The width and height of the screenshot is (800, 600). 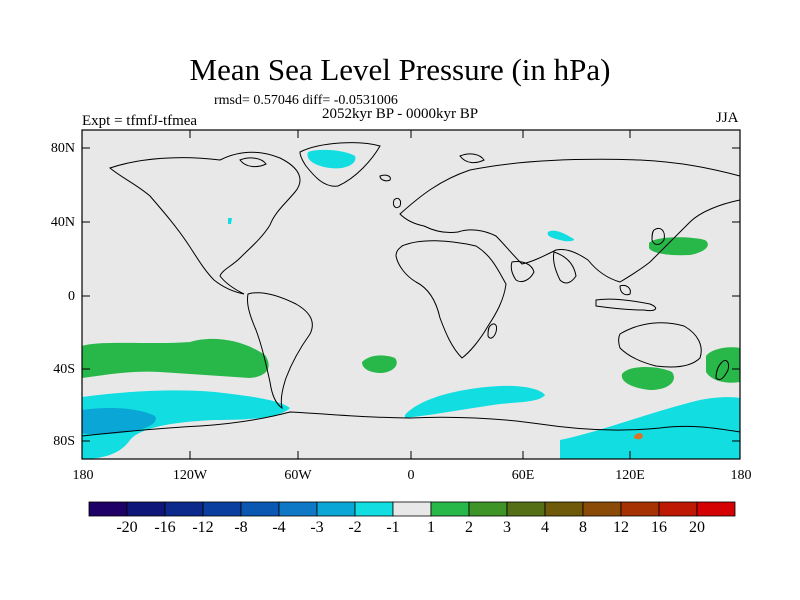 I want to click on colorbar-label: 3, so click(x=507, y=527).